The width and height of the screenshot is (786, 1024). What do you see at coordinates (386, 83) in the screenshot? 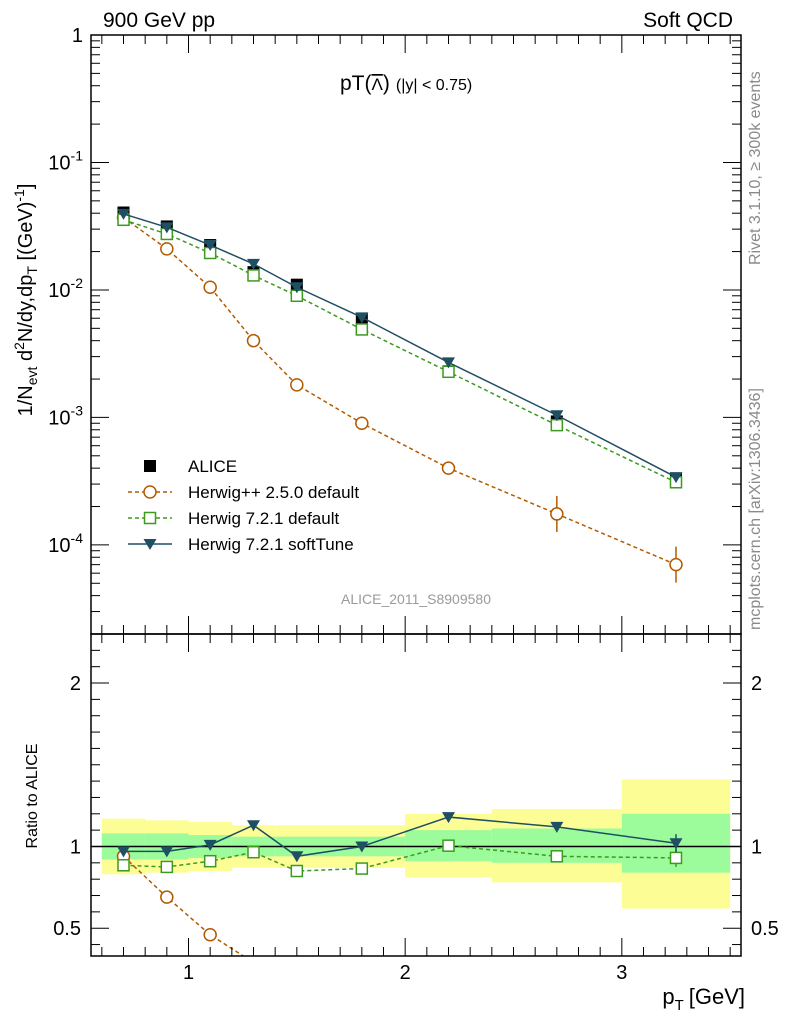
I see `title-close: )` at bounding box center [386, 83].